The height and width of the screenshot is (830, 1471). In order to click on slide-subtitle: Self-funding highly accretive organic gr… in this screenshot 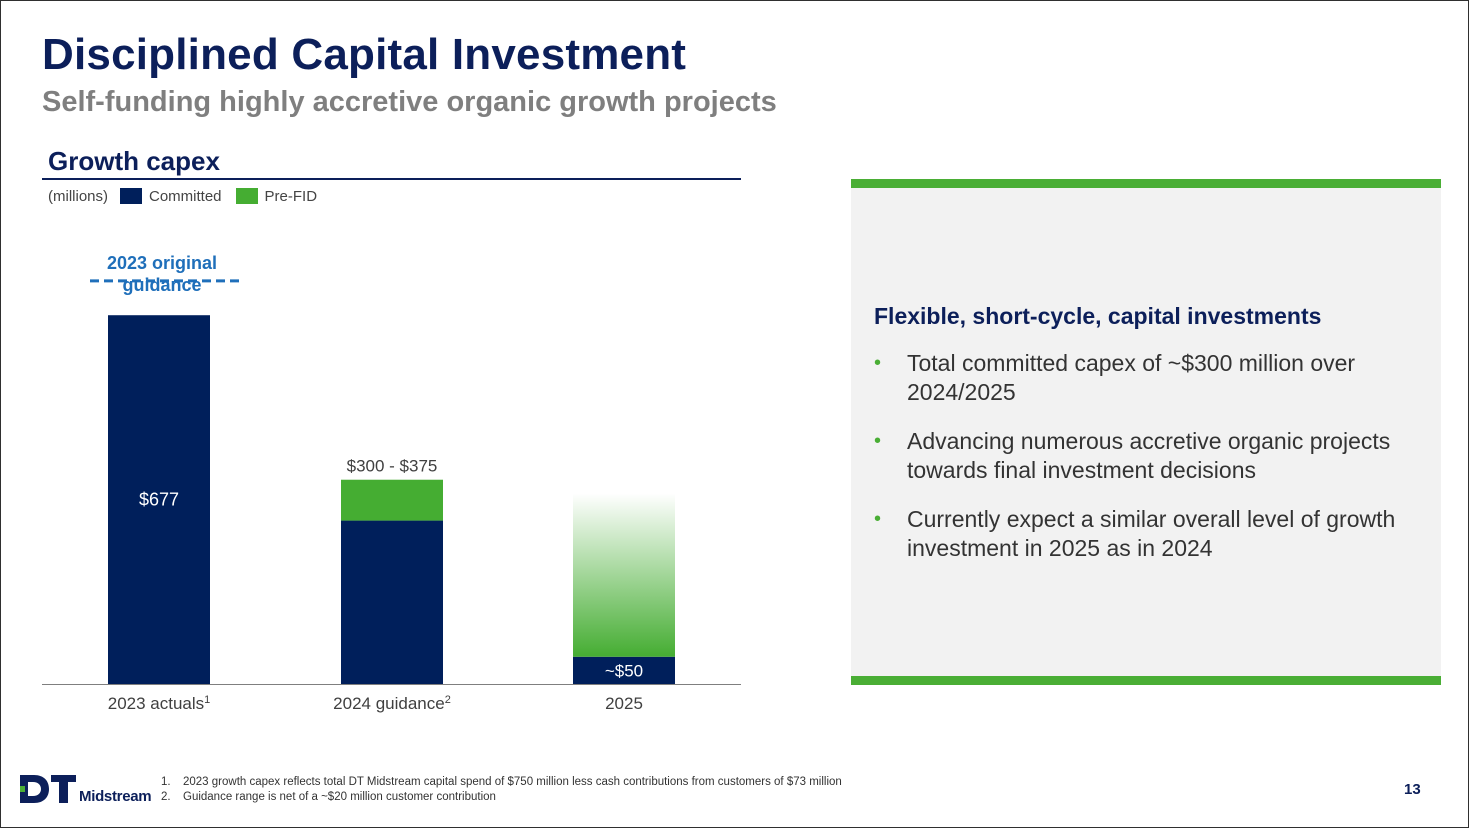, I will do `click(409, 102)`.